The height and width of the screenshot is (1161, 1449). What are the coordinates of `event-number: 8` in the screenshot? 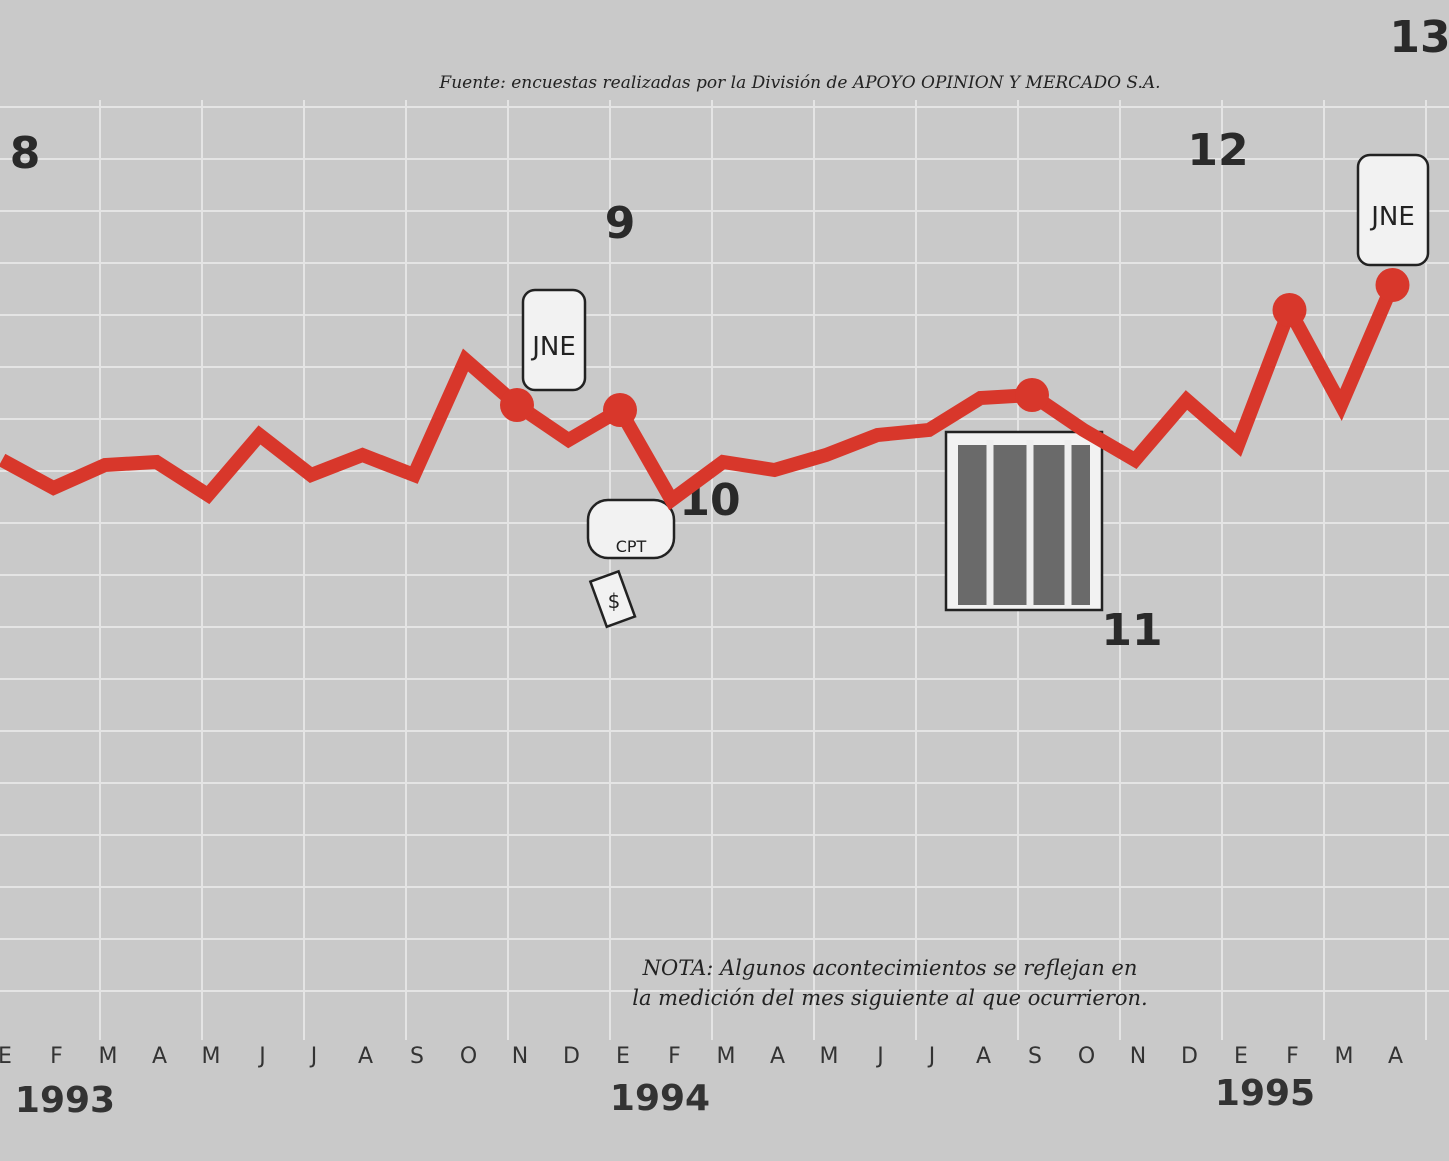 It's located at (25, 153).